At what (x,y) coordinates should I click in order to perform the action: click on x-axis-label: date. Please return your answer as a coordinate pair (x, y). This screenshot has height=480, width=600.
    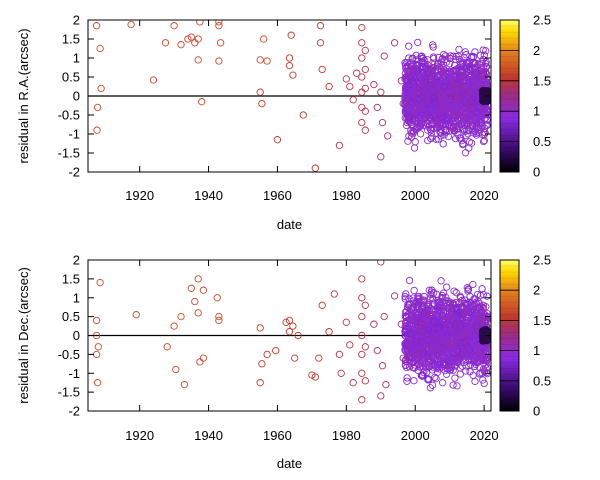
    Looking at the image, I should click on (289, 224).